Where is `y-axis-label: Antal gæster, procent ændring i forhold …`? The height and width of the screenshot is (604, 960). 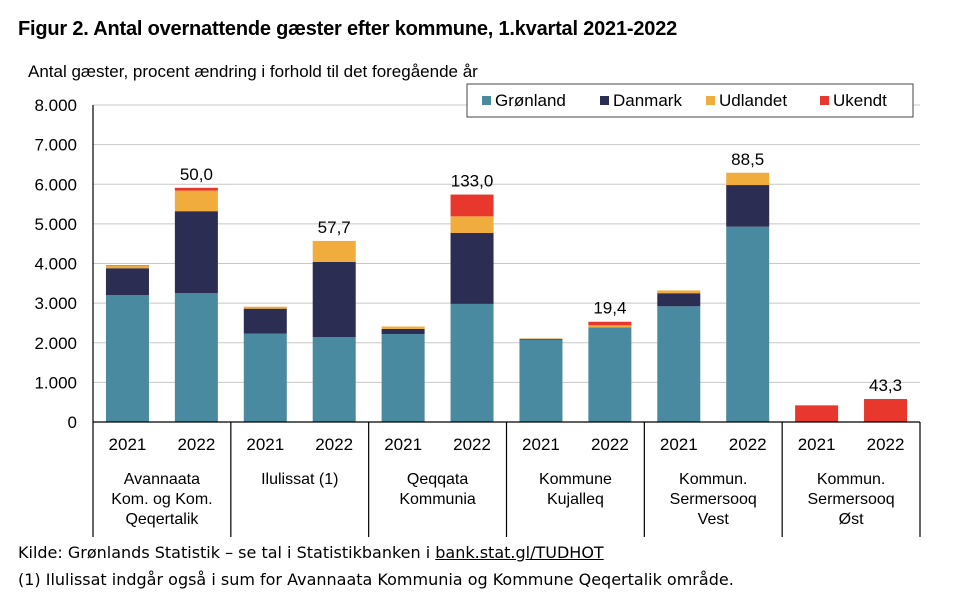
y-axis-label: Antal gæster, procent ændring i forhold … is located at coordinates (253, 71).